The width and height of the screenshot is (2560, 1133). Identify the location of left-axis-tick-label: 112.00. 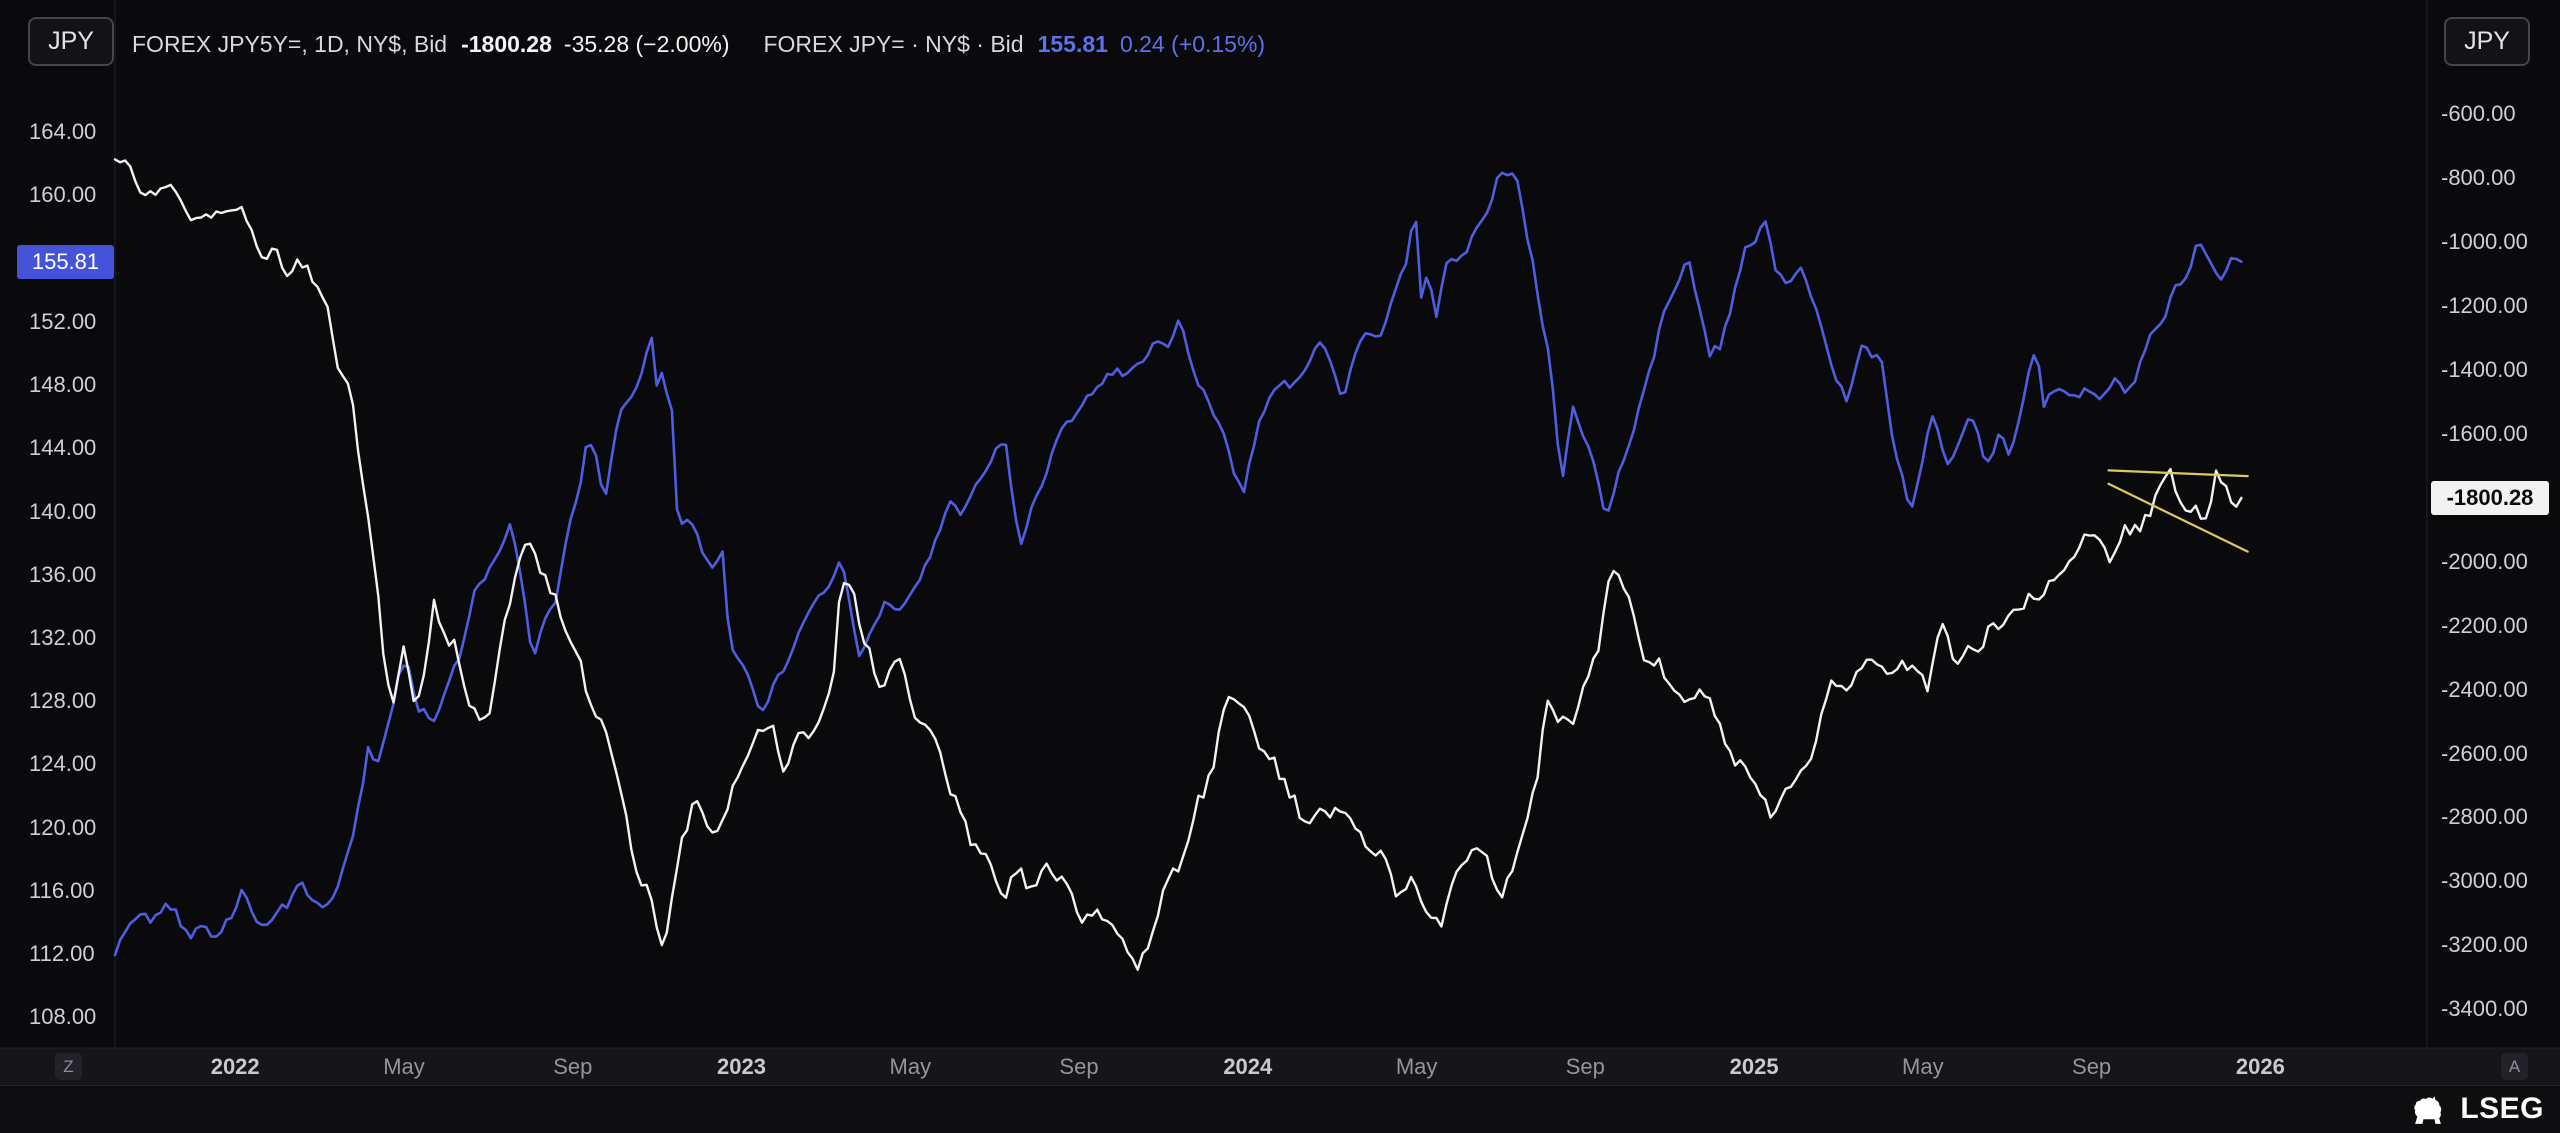
(62, 954).